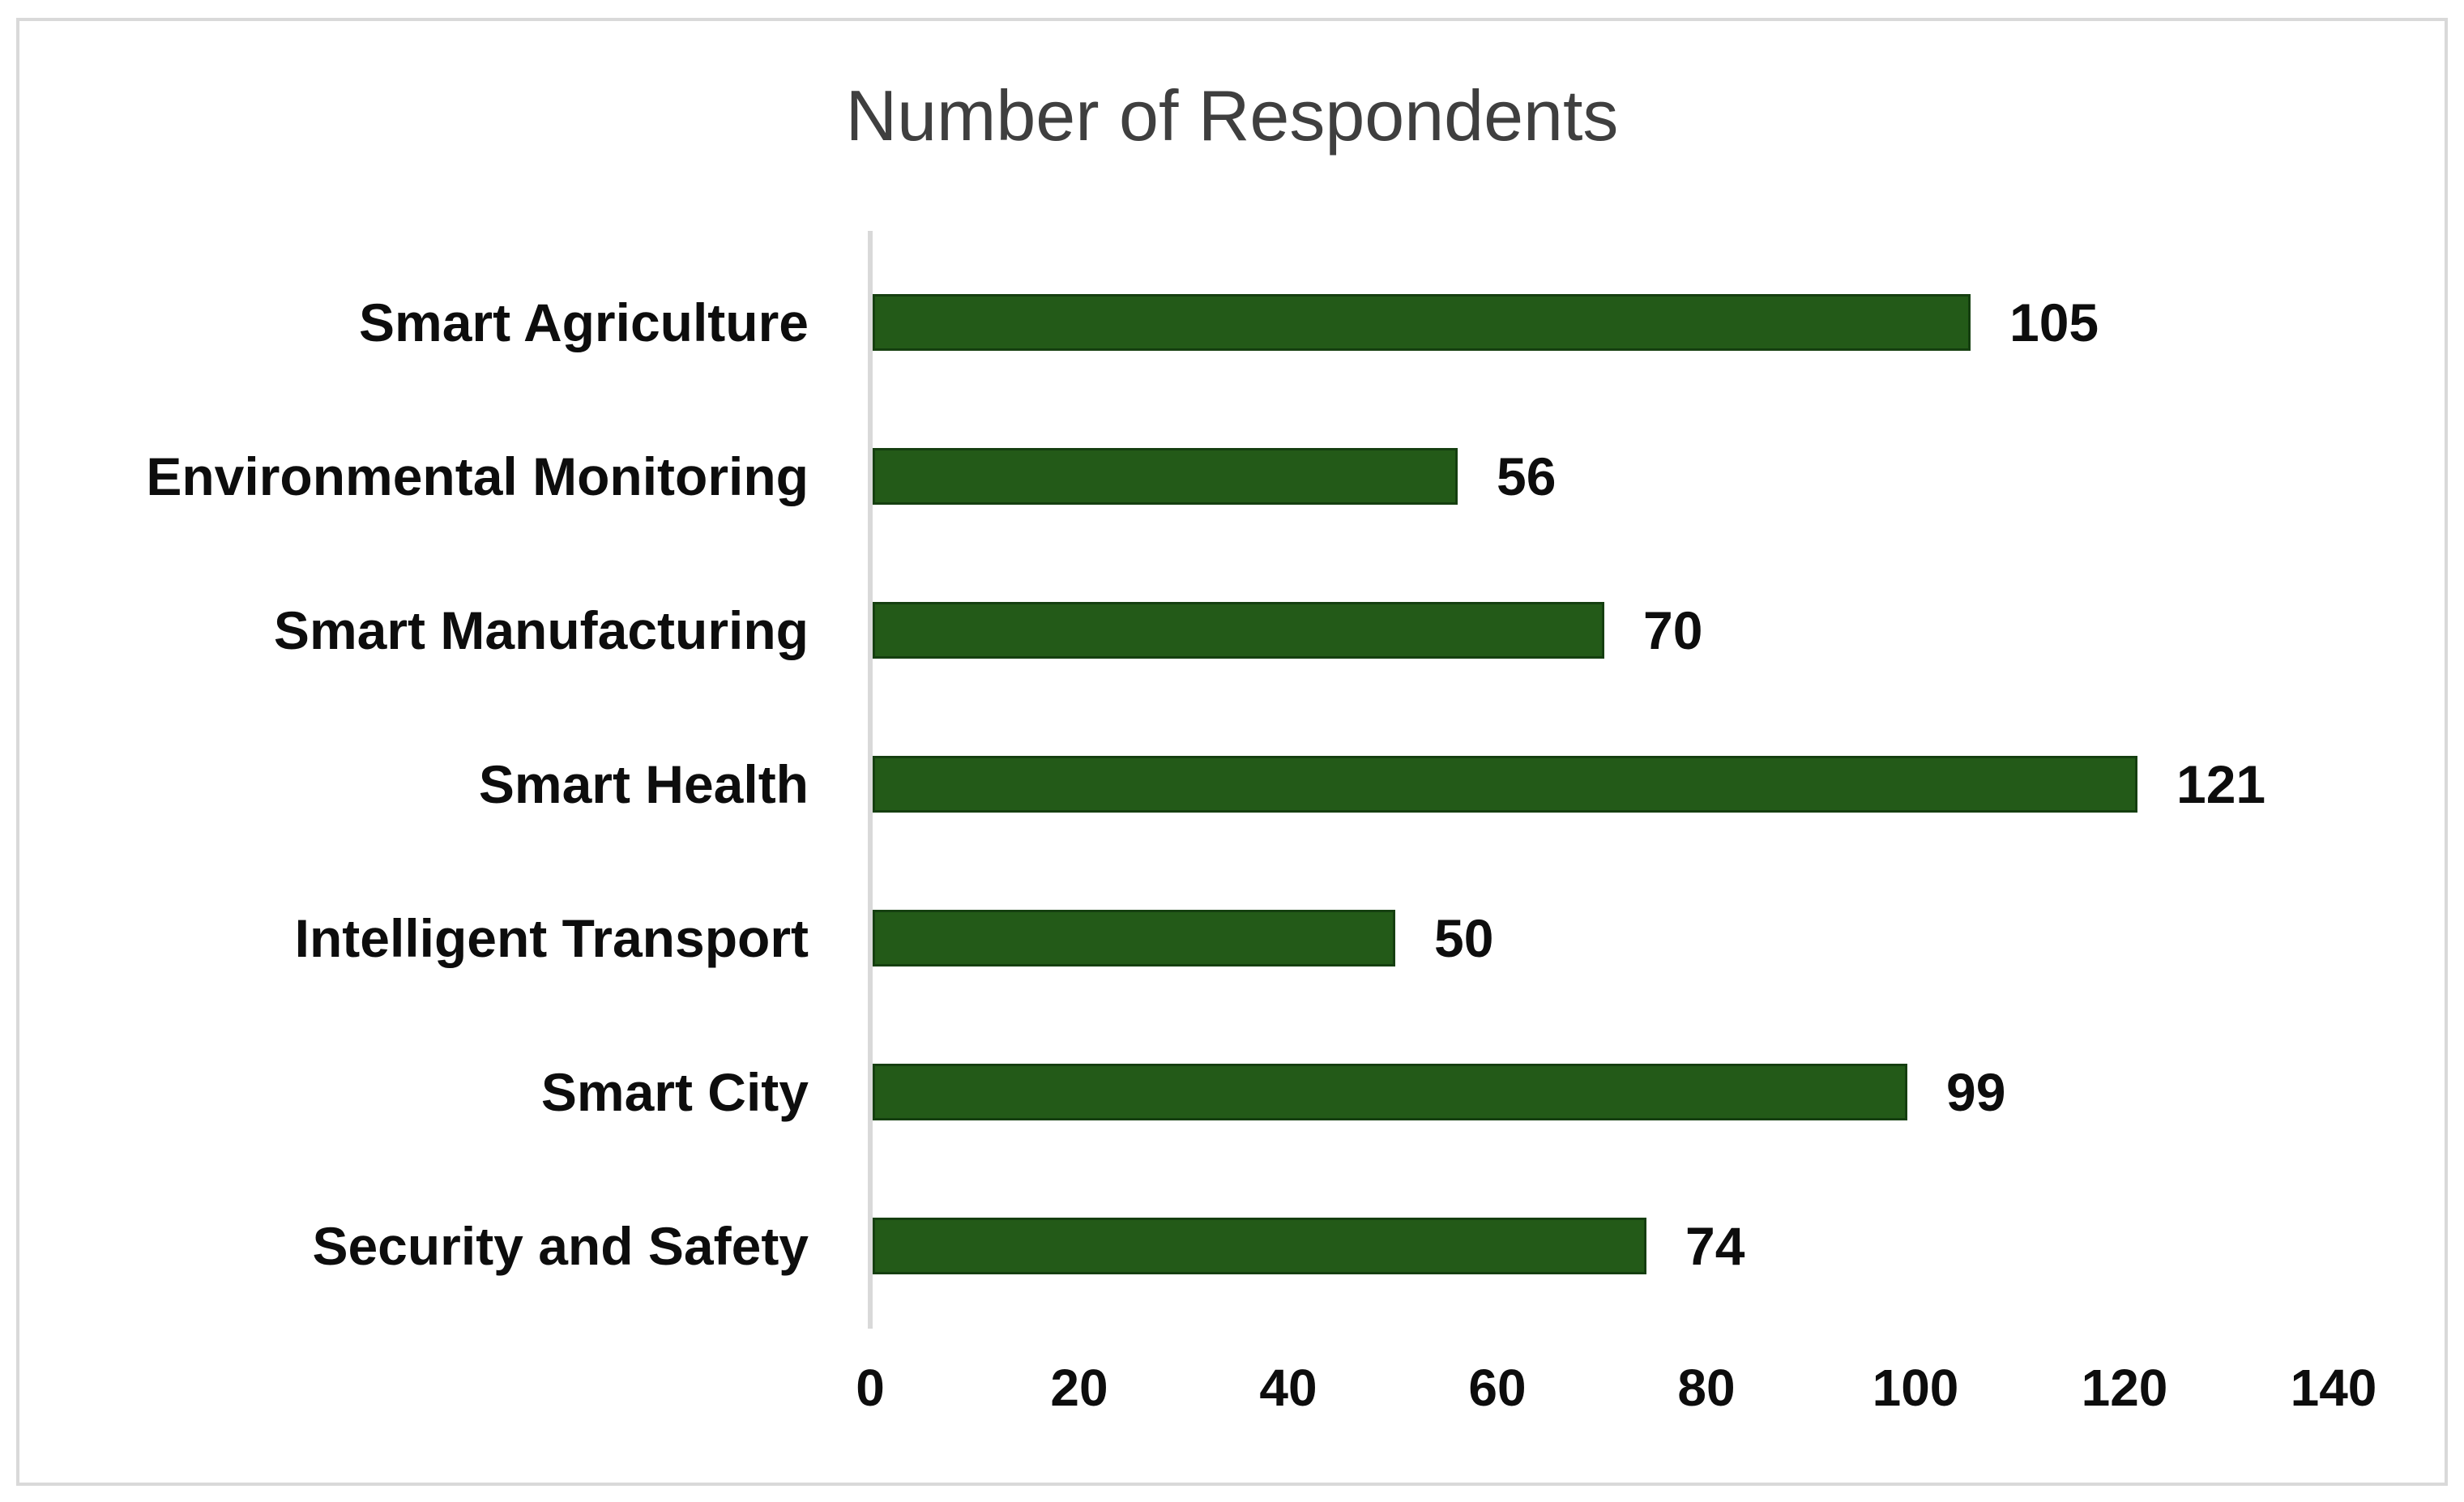 This screenshot has height=1502, width=2464. Describe the element at coordinates (551, 938) in the screenshot. I see `category-label: Intelligent Transport` at that location.